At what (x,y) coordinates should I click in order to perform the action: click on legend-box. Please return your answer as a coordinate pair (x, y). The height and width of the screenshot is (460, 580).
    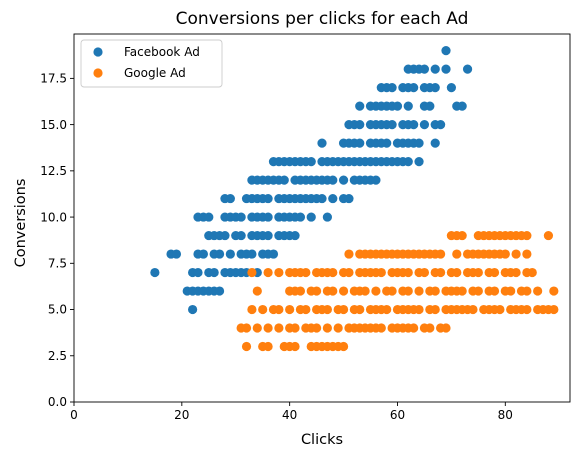
    Looking at the image, I should click on (151, 63).